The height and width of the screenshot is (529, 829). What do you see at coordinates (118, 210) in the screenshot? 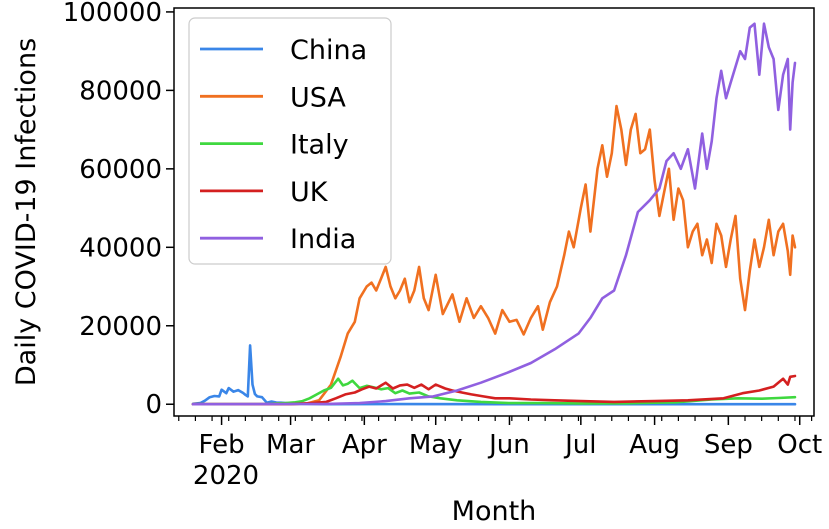
I see `y-axis-ticks: 0 20000 40000 60000 80000 100000` at bounding box center [118, 210].